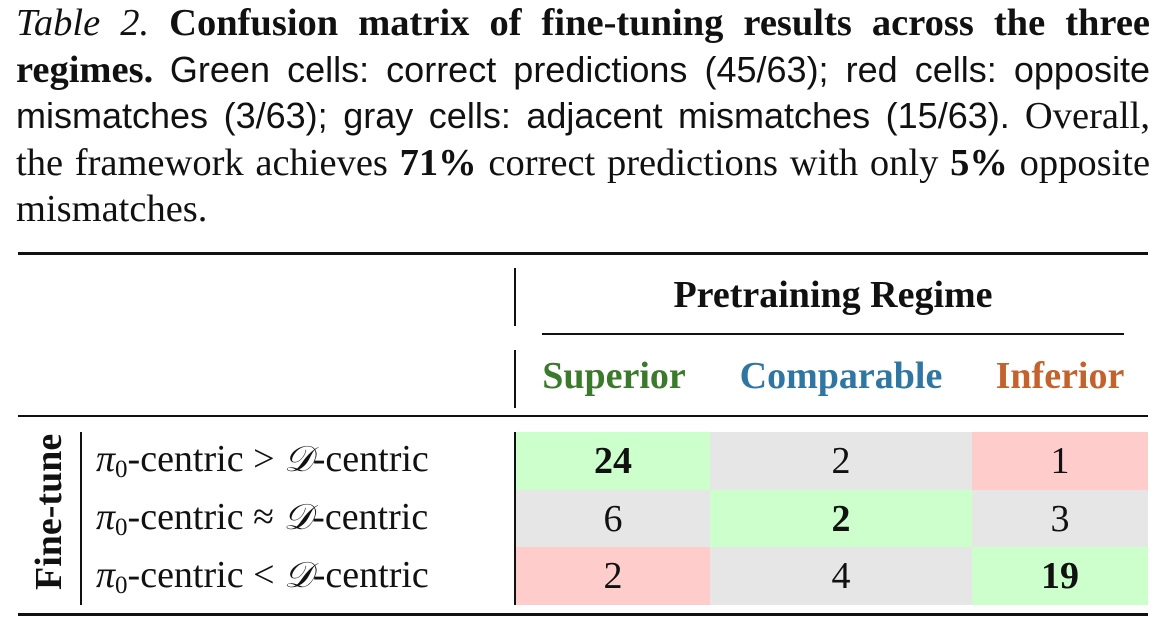 Image resolution: width=1166 pixels, height=640 pixels. What do you see at coordinates (613, 461) in the screenshot?
I see `cell-r1-superior: 24` at bounding box center [613, 461].